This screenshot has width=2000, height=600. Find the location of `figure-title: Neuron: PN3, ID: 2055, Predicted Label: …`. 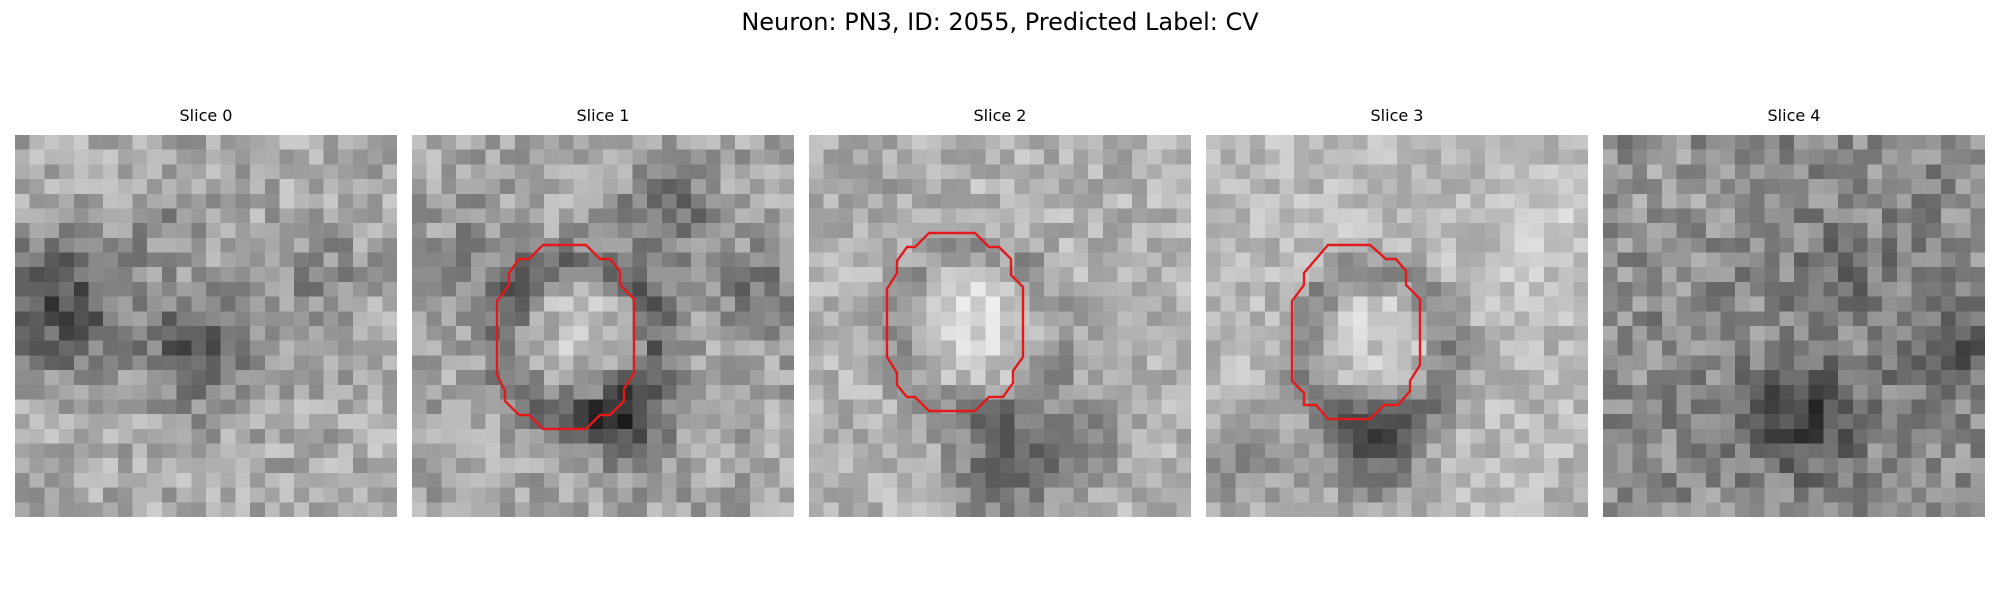

figure-title: Neuron: PN3, ID: 2055, Predicted Label: … is located at coordinates (1000, 22).